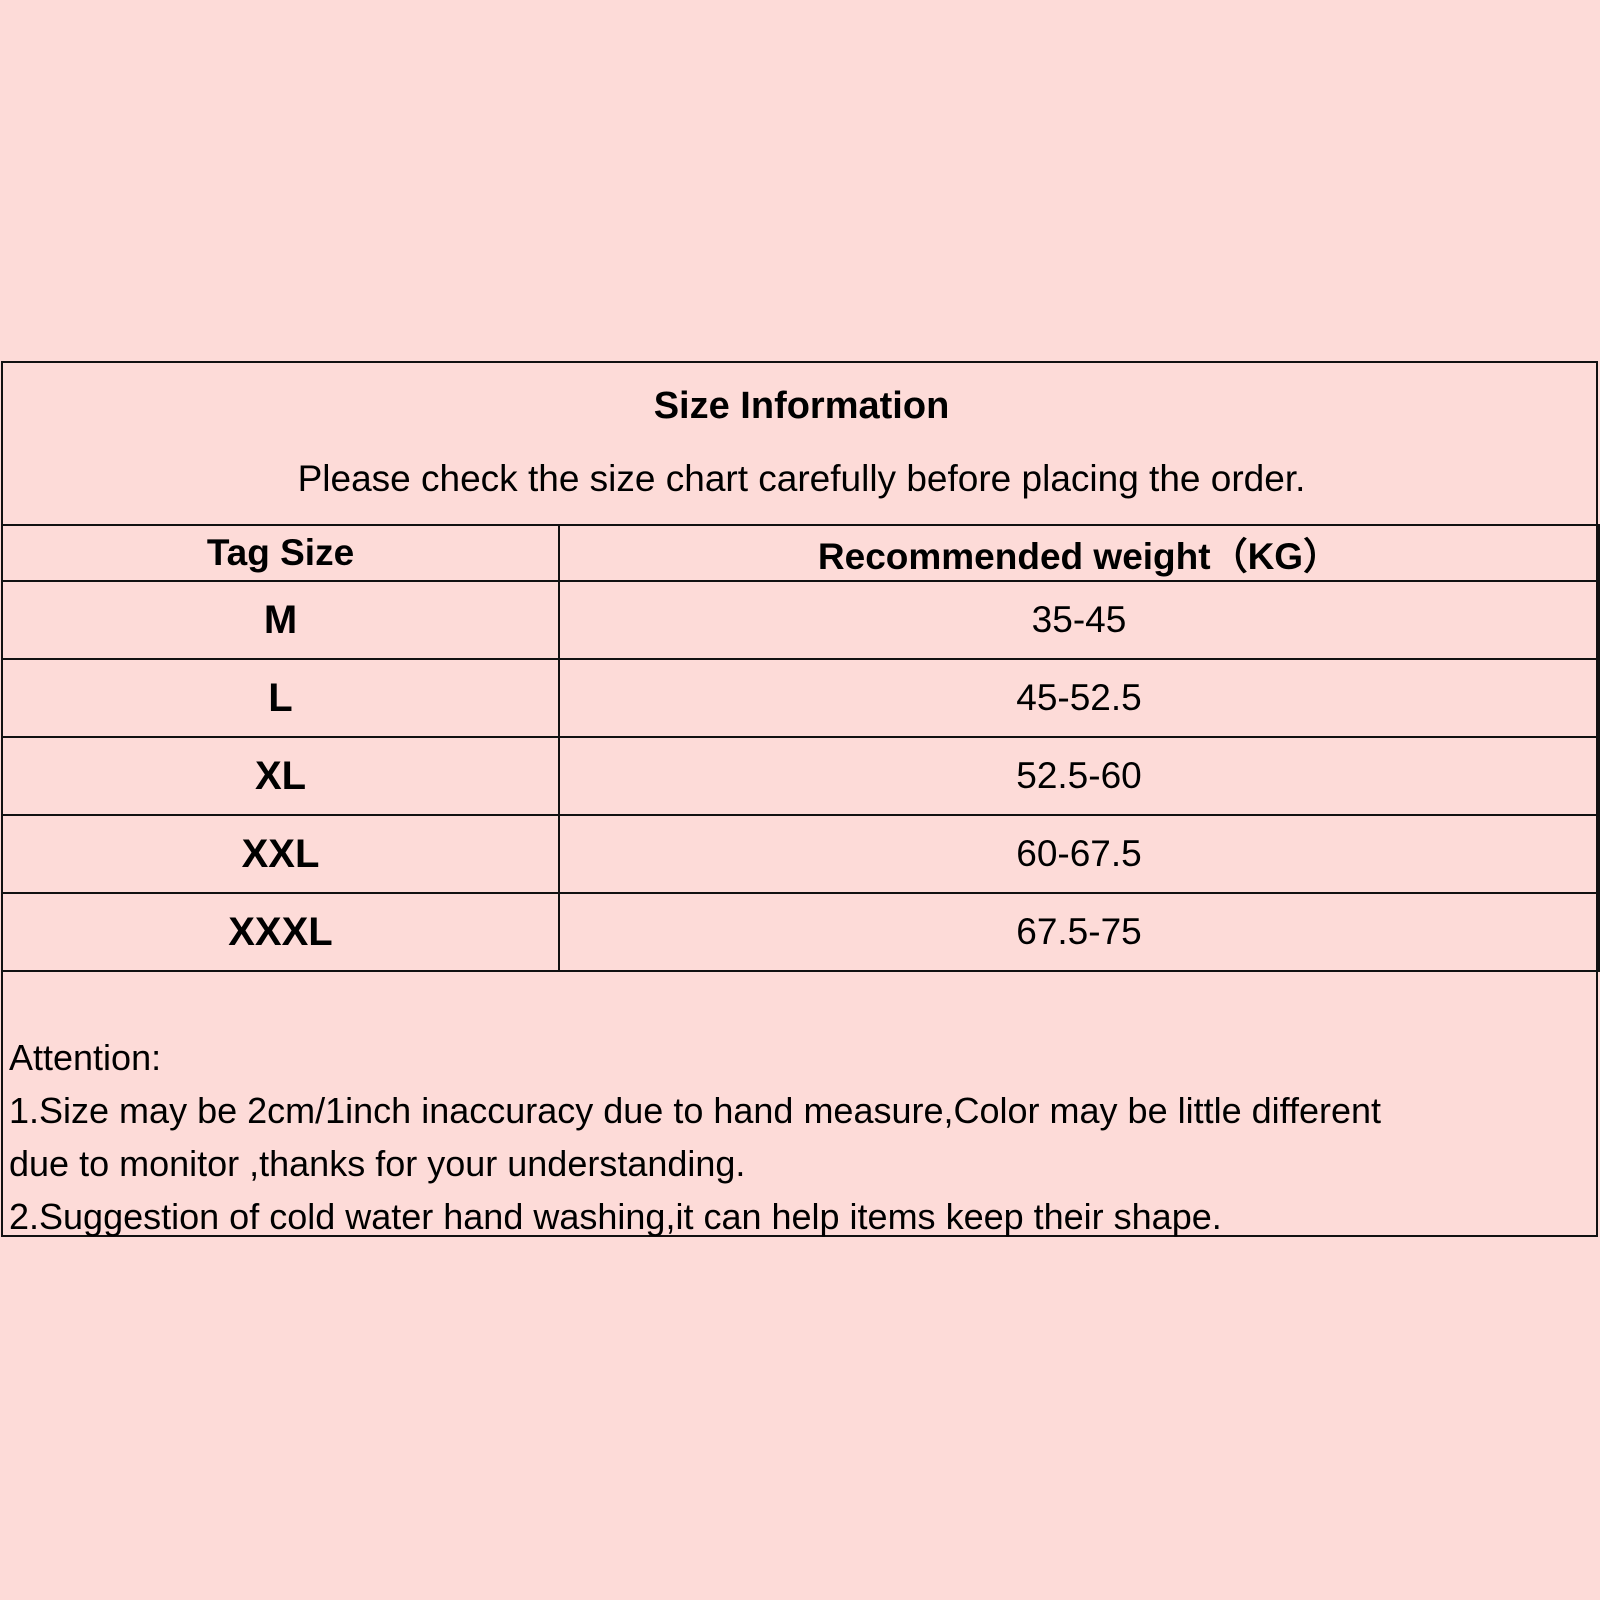 The width and height of the screenshot is (1600, 1600). What do you see at coordinates (801, 406) in the screenshot?
I see `page-title: Size Information` at bounding box center [801, 406].